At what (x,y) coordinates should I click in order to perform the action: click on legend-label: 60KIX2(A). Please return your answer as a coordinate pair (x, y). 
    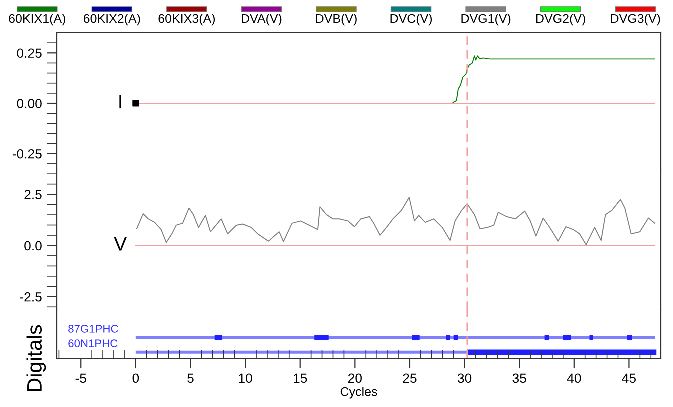
    Looking at the image, I should click on (112, 20).